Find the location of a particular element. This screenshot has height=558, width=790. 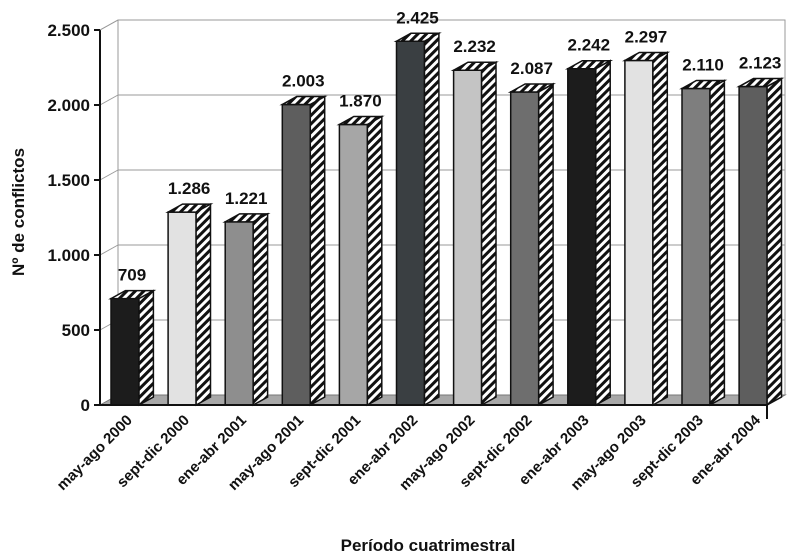

y-tick-label: 1.500 is located at coordinates (68, 180).